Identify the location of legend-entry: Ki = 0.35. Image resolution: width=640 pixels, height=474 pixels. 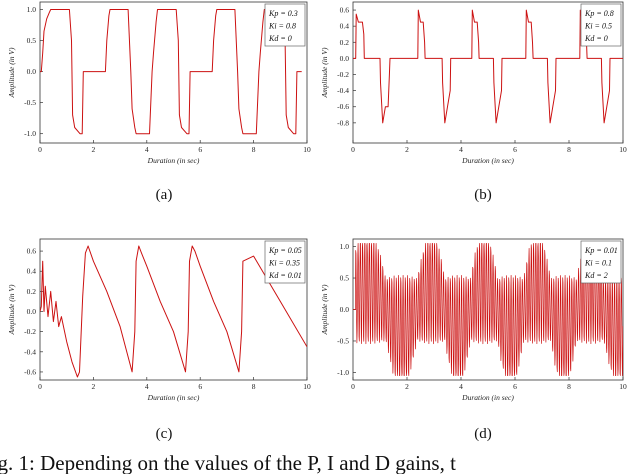
(284, 263).